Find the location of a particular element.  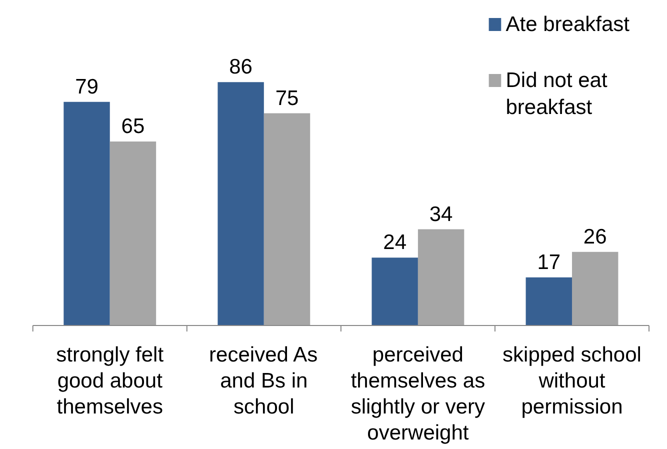

data-label: 75 is located at coordinates (287, 98).